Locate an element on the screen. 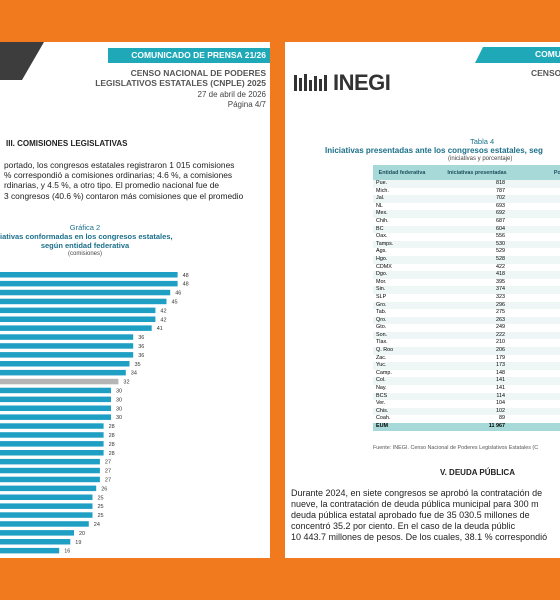  cell-value: 529 is located at coordinates (500, 251).